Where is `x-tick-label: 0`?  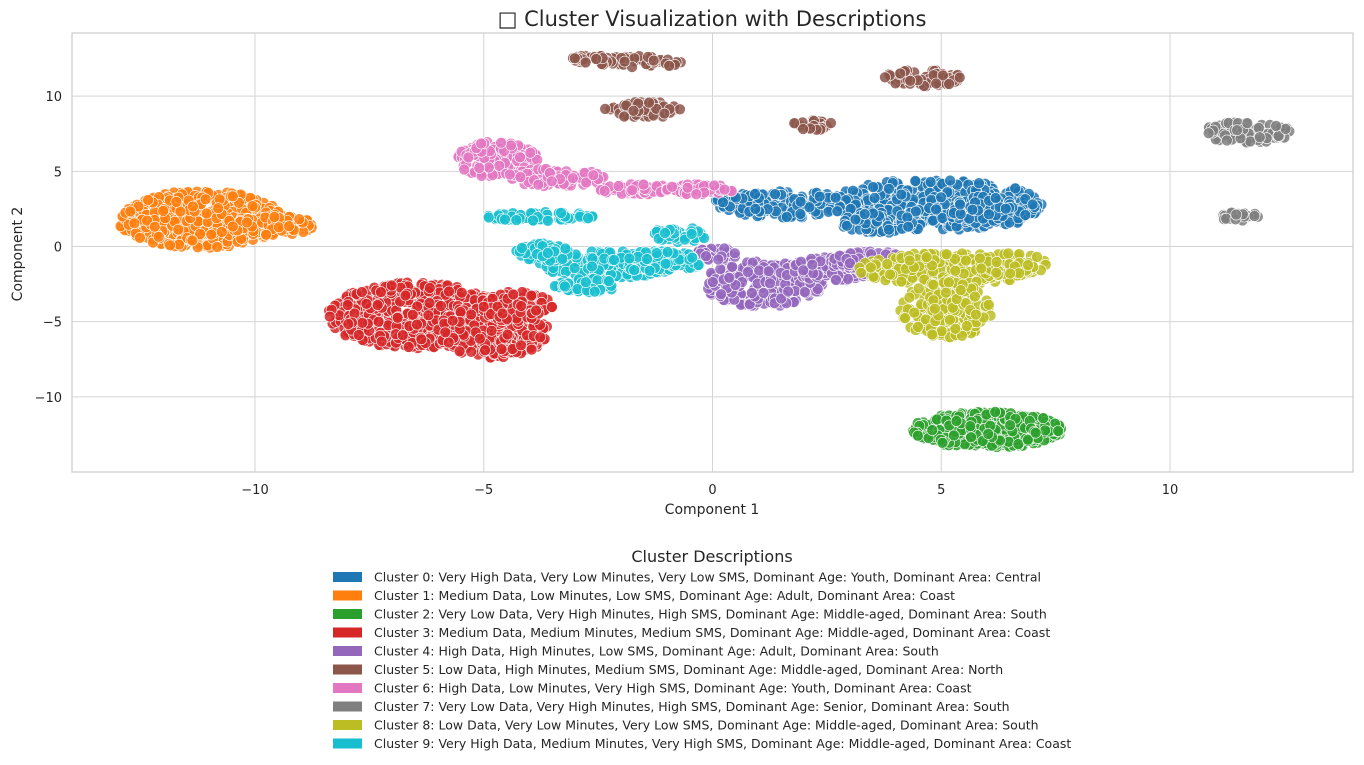
x-tick-label: 0 is located at coordinates (712, 490).